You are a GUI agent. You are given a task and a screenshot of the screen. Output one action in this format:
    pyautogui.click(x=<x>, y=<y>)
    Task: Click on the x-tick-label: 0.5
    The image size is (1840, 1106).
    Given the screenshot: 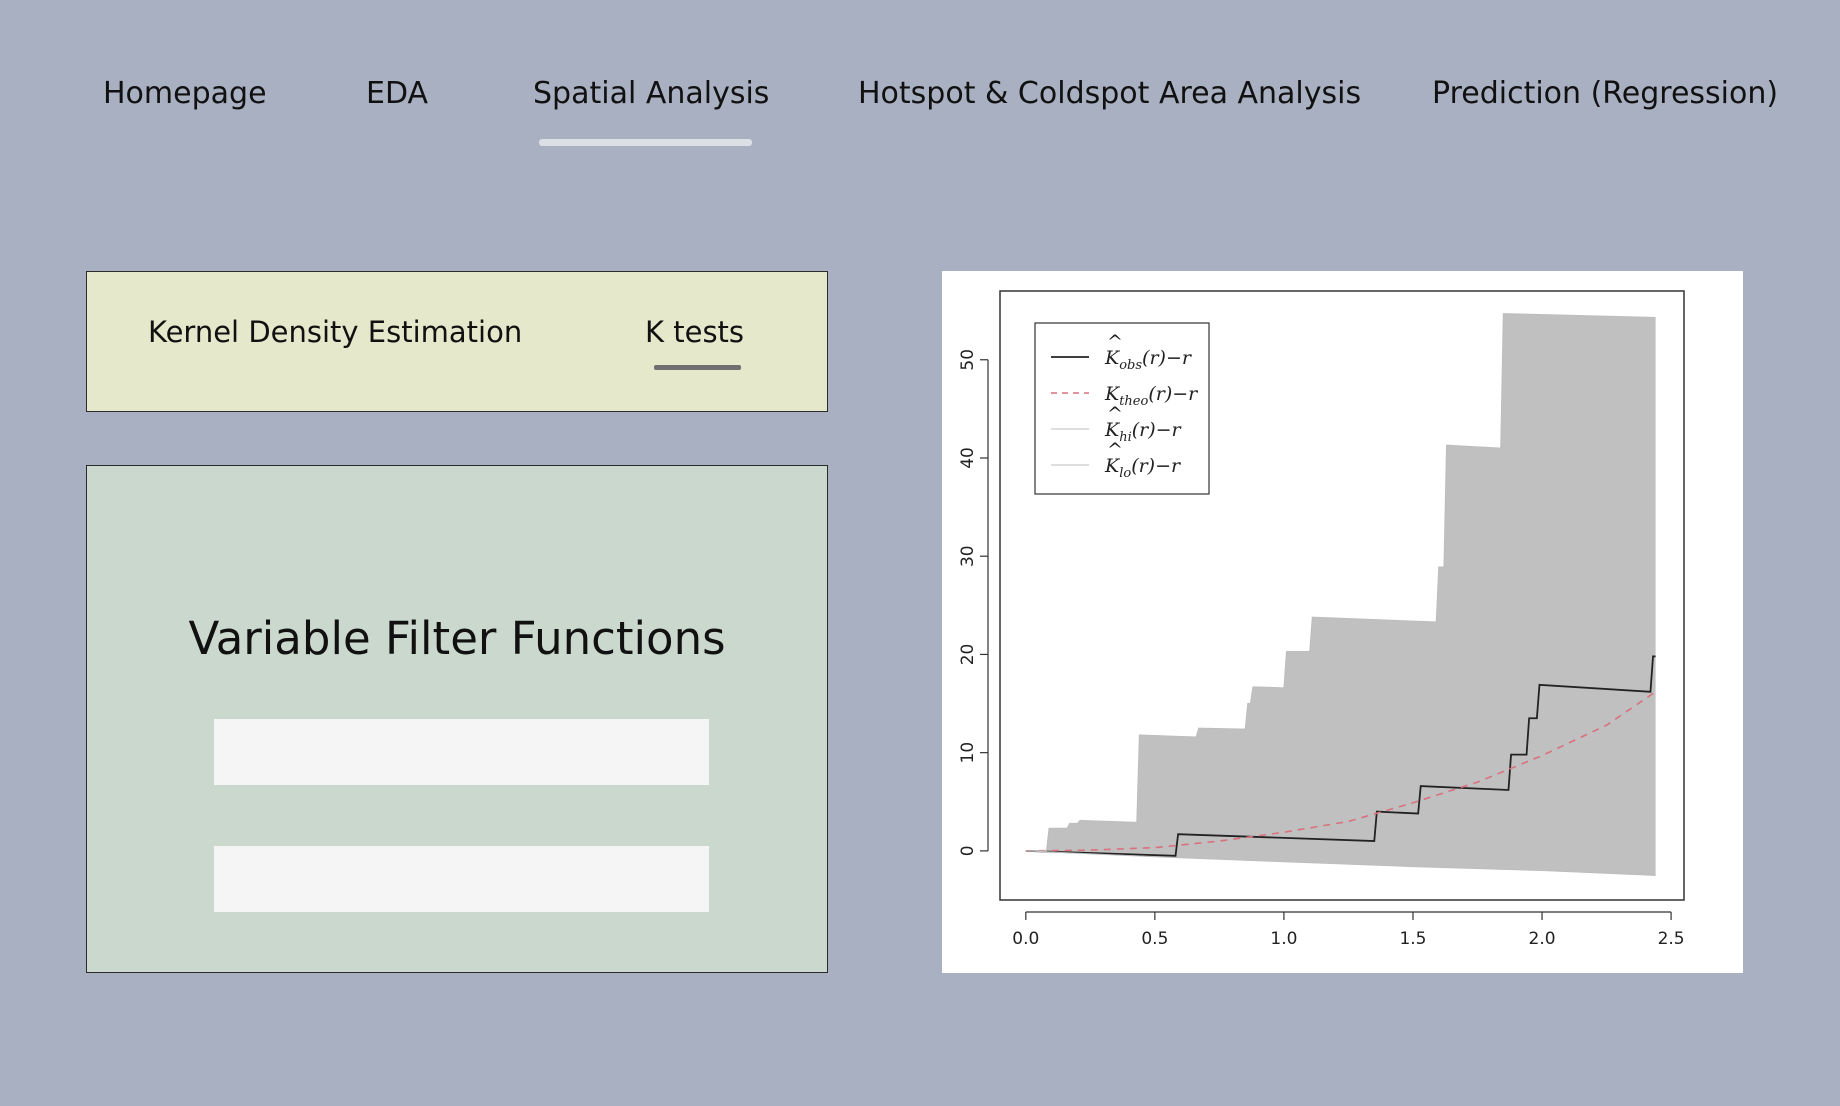 What is the action you would take?
    pyautogui.click(x=1154, y=939)
    